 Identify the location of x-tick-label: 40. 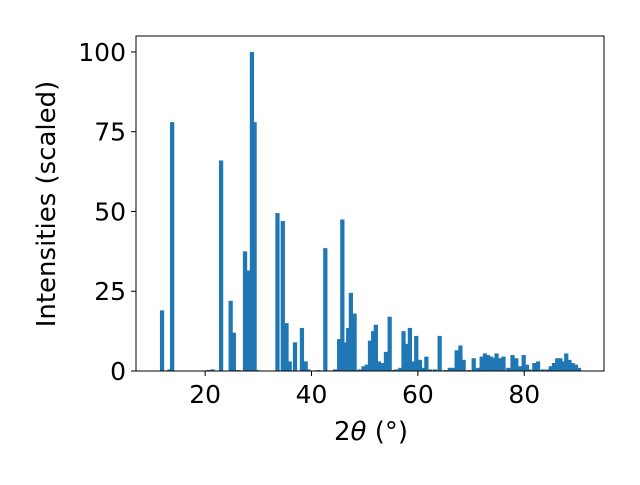
(312, 394).